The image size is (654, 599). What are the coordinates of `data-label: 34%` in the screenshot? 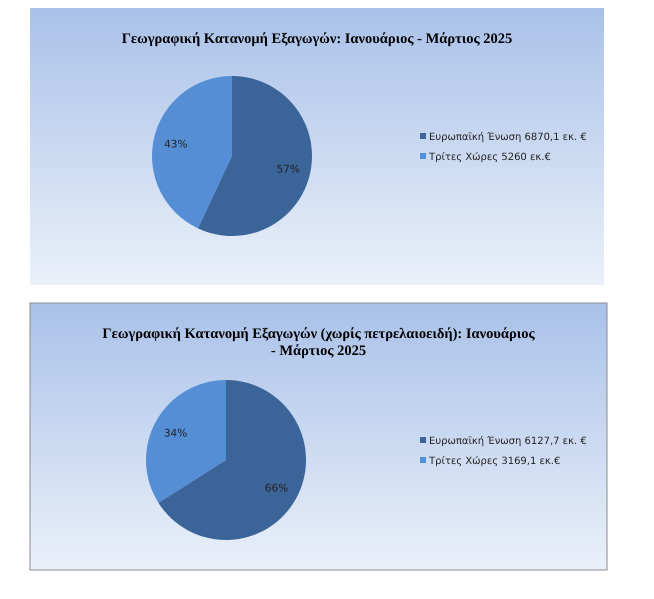 It's located at (176, 433).